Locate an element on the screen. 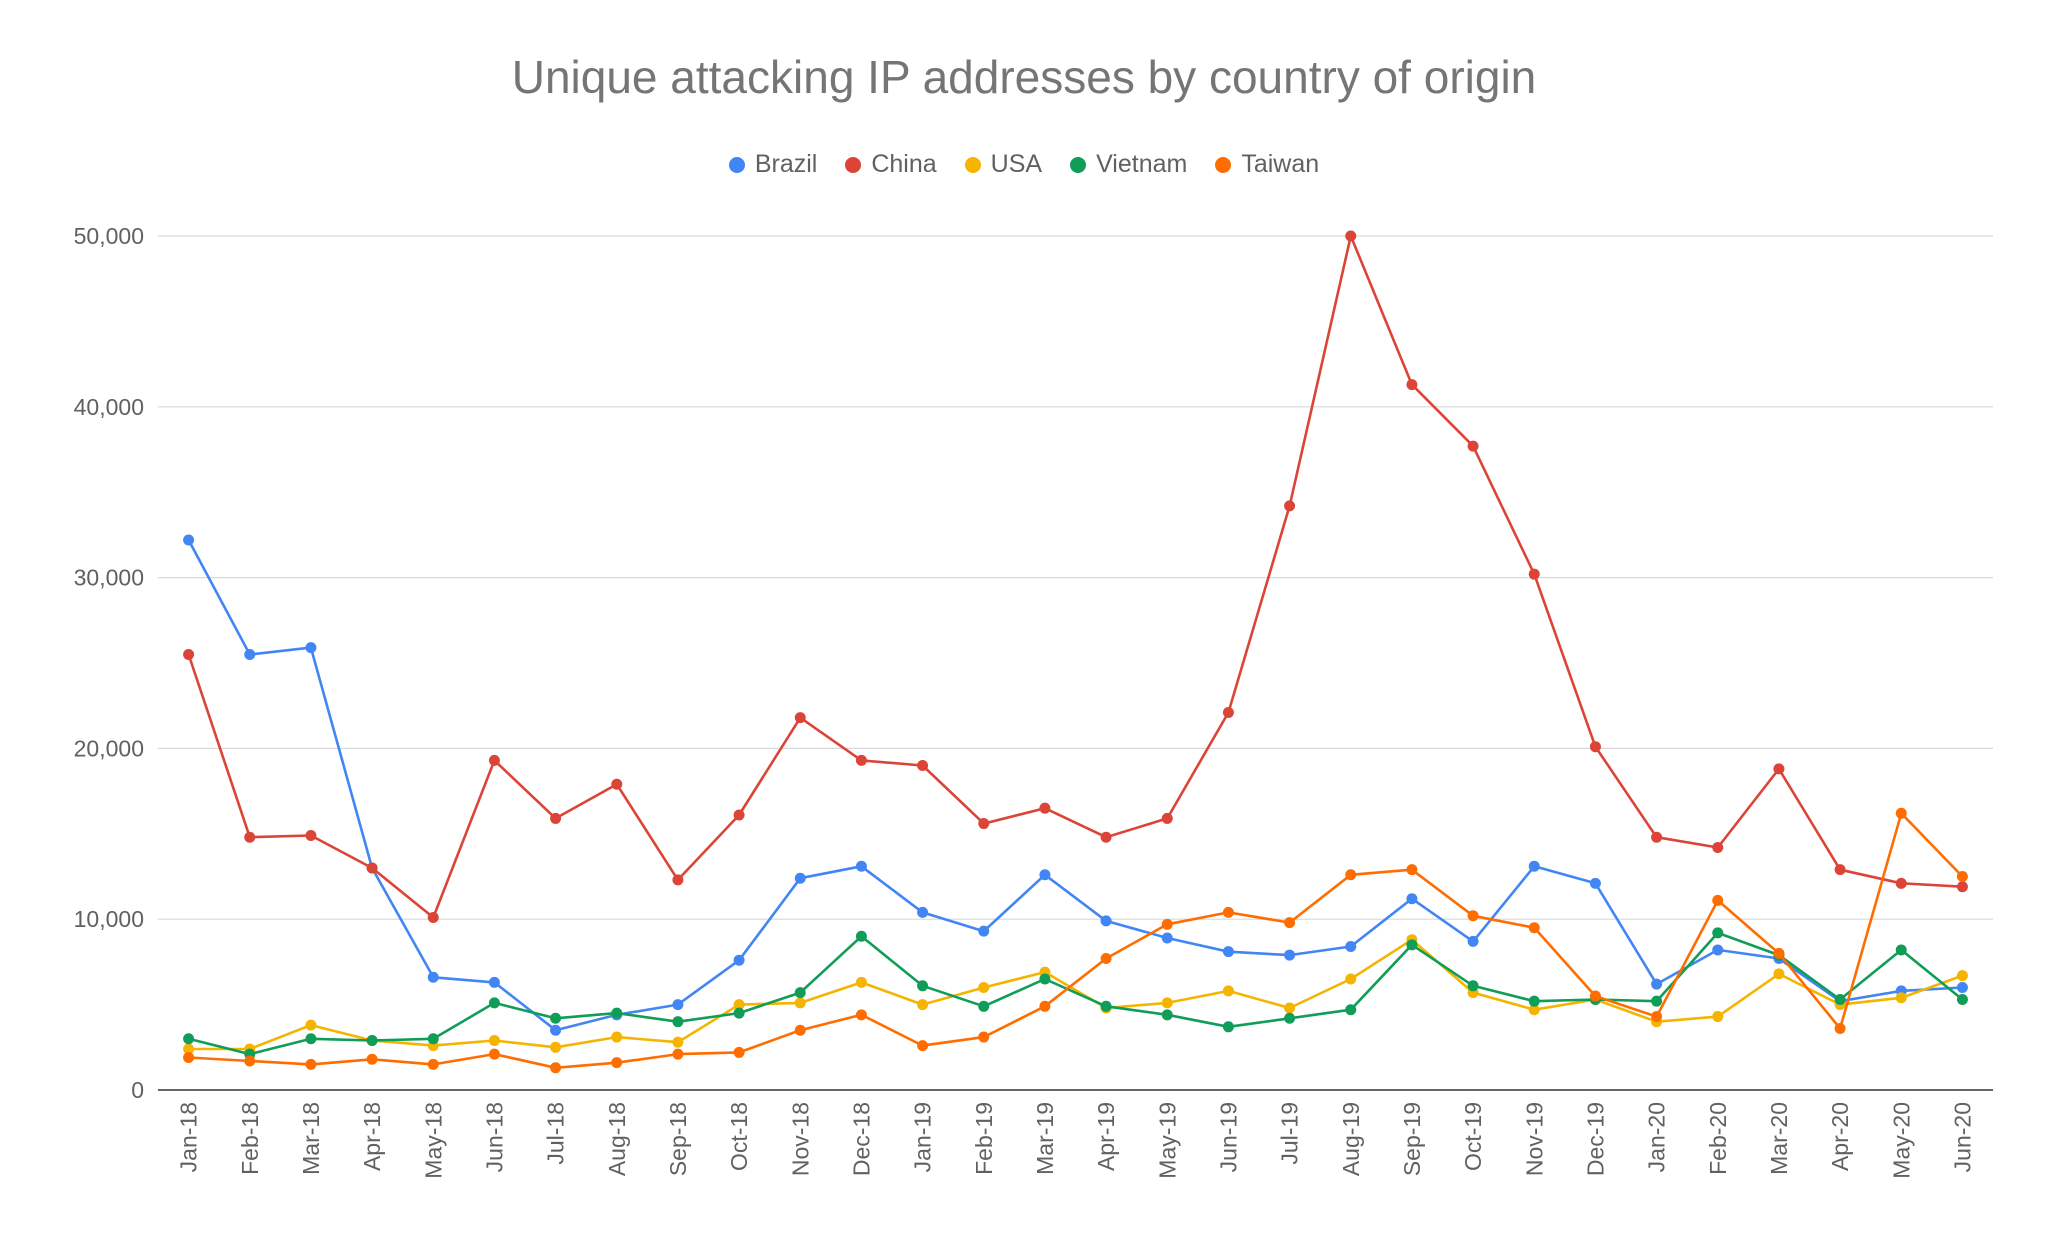 This screenshot has width=2048, height=1248. x-tick-label: May-20 is located at coordinates (1901, 1140).